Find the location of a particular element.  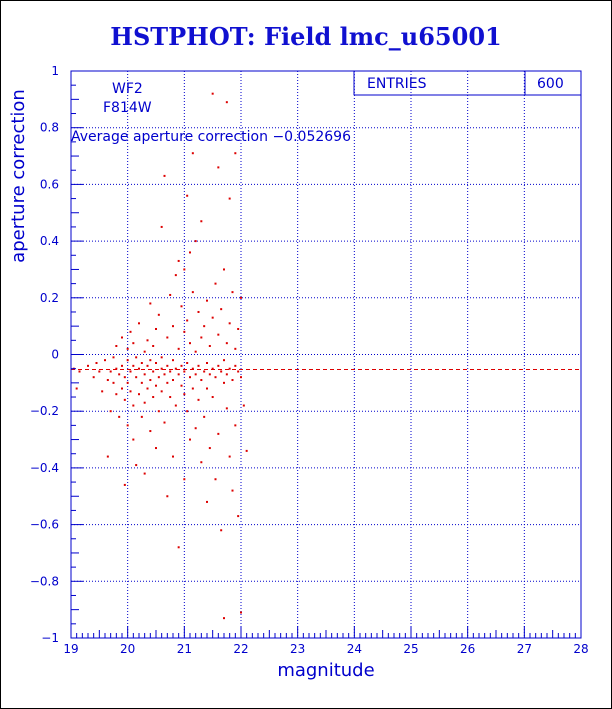

x-tick-label: 28 is located at coordinates (580, 649).